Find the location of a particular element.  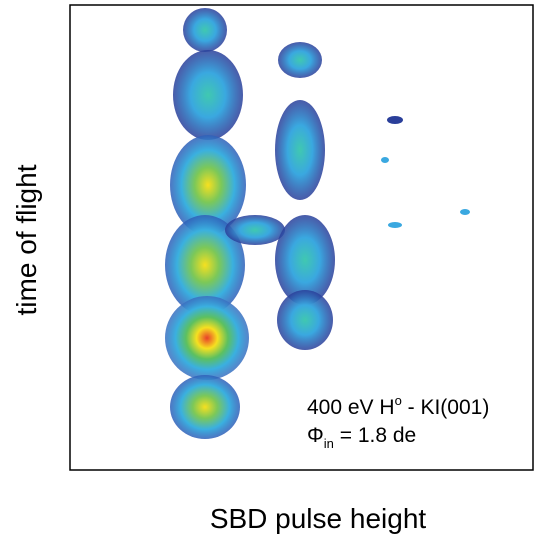

annotation-subscript: in is located at coordinates (329, 443).